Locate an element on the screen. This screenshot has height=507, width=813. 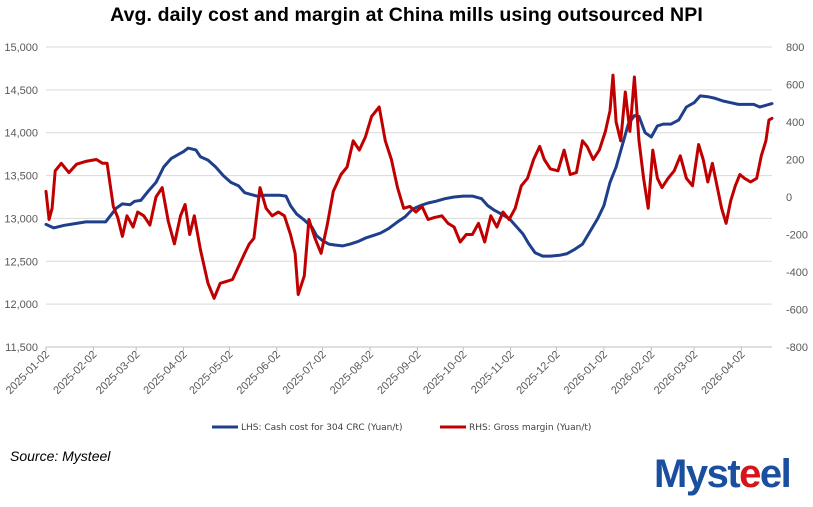
y-right-tick-label: 0 is located at coordinates (789, 198).